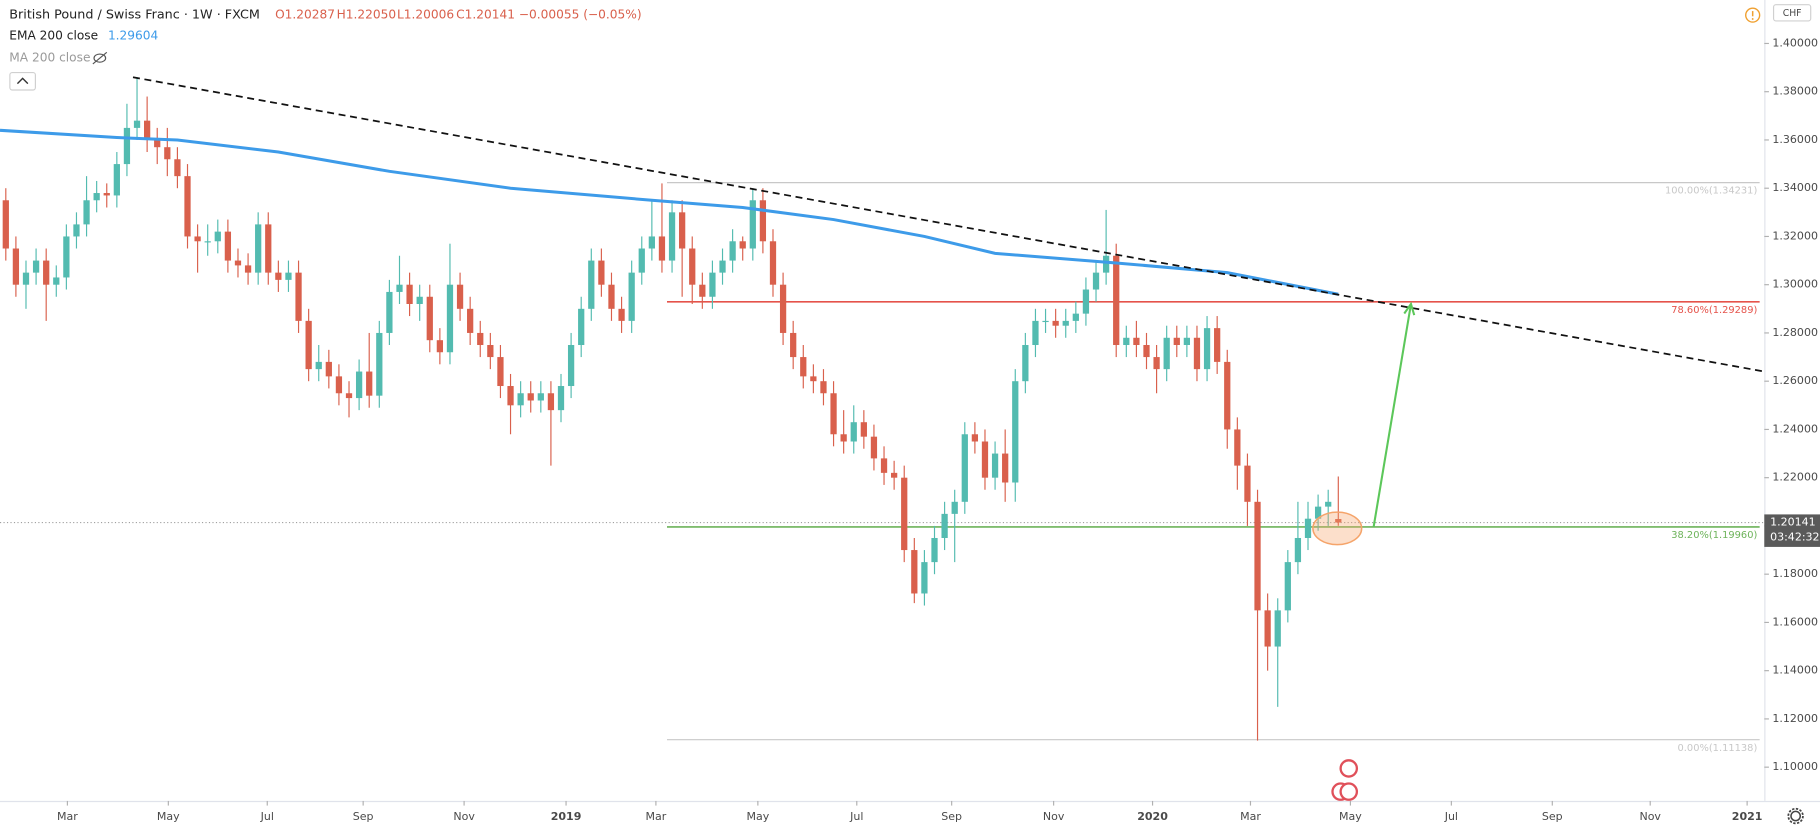 This screenshot has height=830, width=1820. Describe the element at coordinates (1795, 42) in the screenshot. I see `y-tick-label: 1.40000` at that location.